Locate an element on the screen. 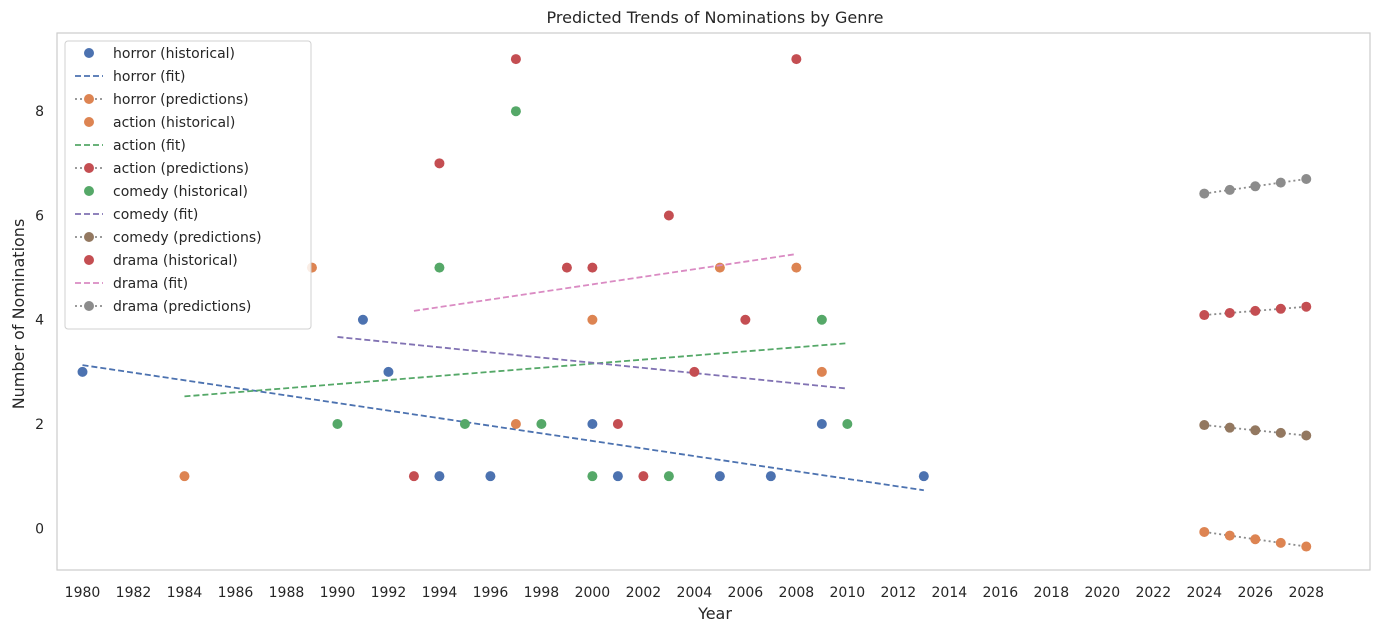 This screenshot has height=633, width=1384. legend-item: action (predictions) is located at coordinates (162, 169).